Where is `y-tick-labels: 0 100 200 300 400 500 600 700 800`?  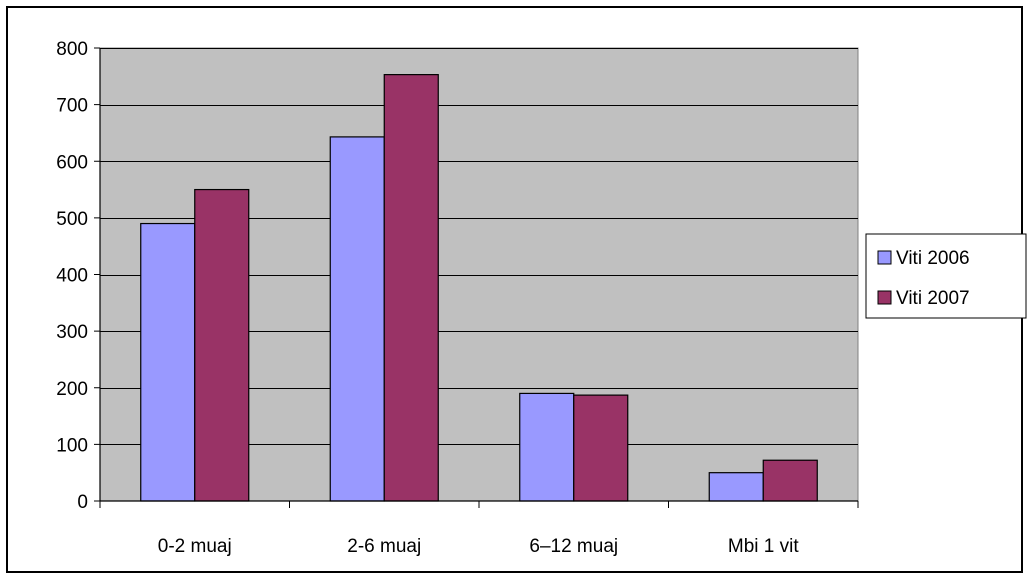 y-tick-labels: 0 100 200 300 400 500 600 700 800 is located at coordinates (72, 276).